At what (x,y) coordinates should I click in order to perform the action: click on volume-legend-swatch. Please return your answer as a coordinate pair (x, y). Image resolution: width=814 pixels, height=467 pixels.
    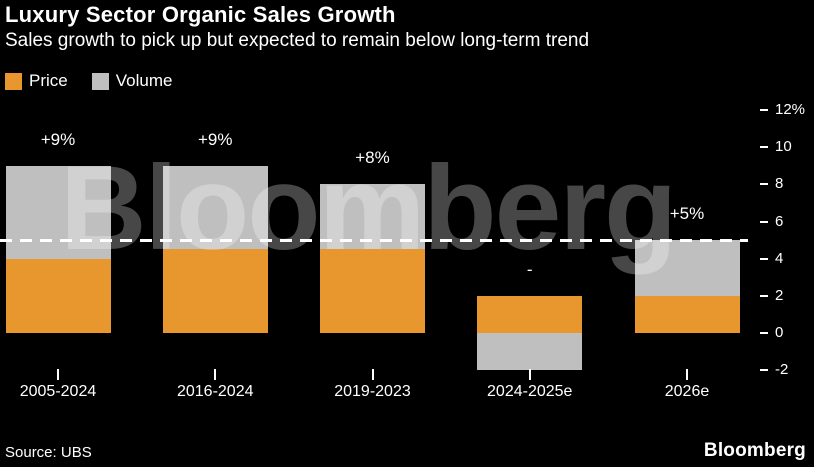
    Looking at the image, I should click on (100, 81).